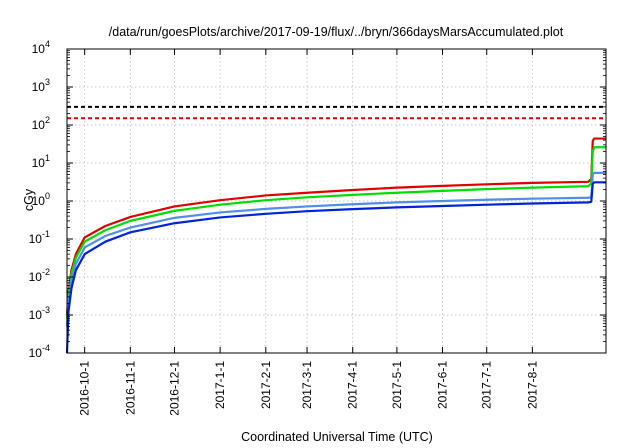  Describe the element at coordinates (487, 385) in the screenshot. I see `x-tick-label: 2017-7-1` at that location.